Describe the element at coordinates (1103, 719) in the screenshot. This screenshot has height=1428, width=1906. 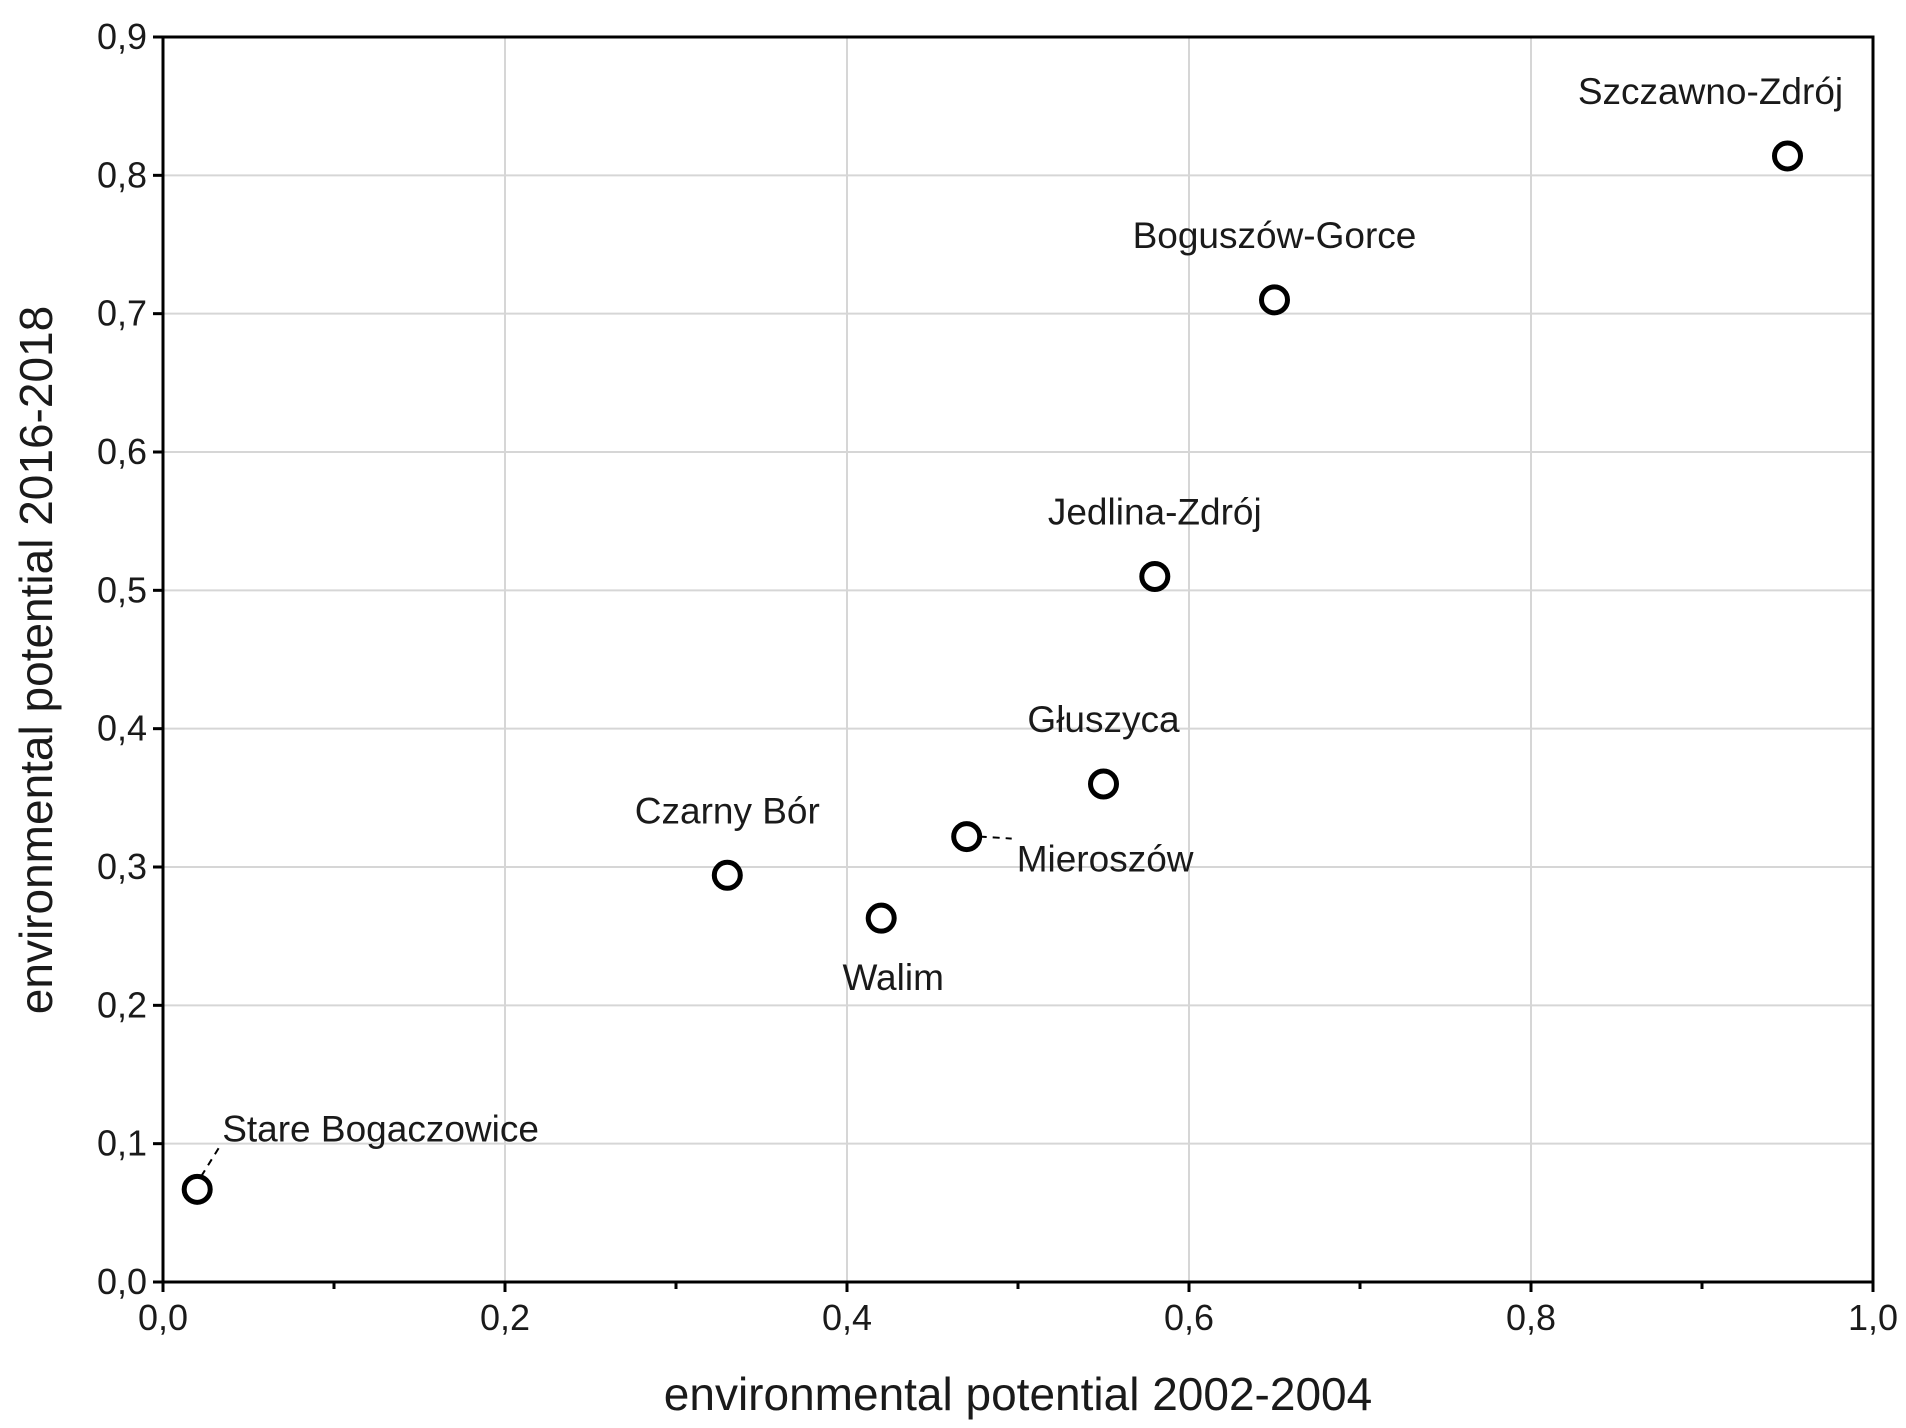
I see `data-point-label: Głuszyca` at that location.